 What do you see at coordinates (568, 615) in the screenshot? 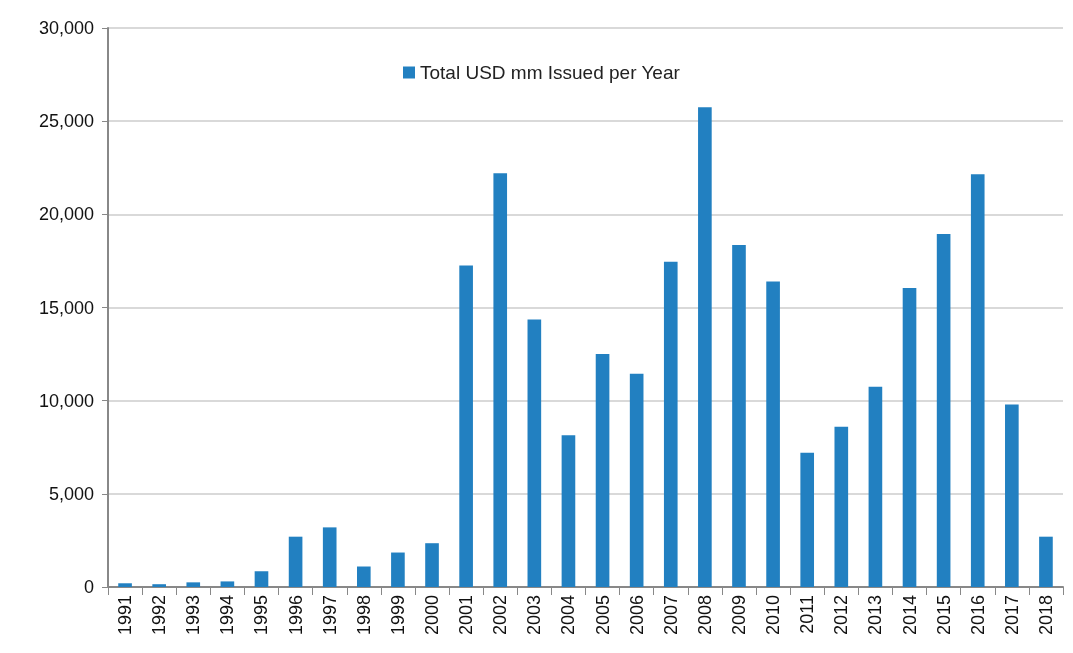
I see `x-tick-label: 2004` at bounding box center [568, 615].